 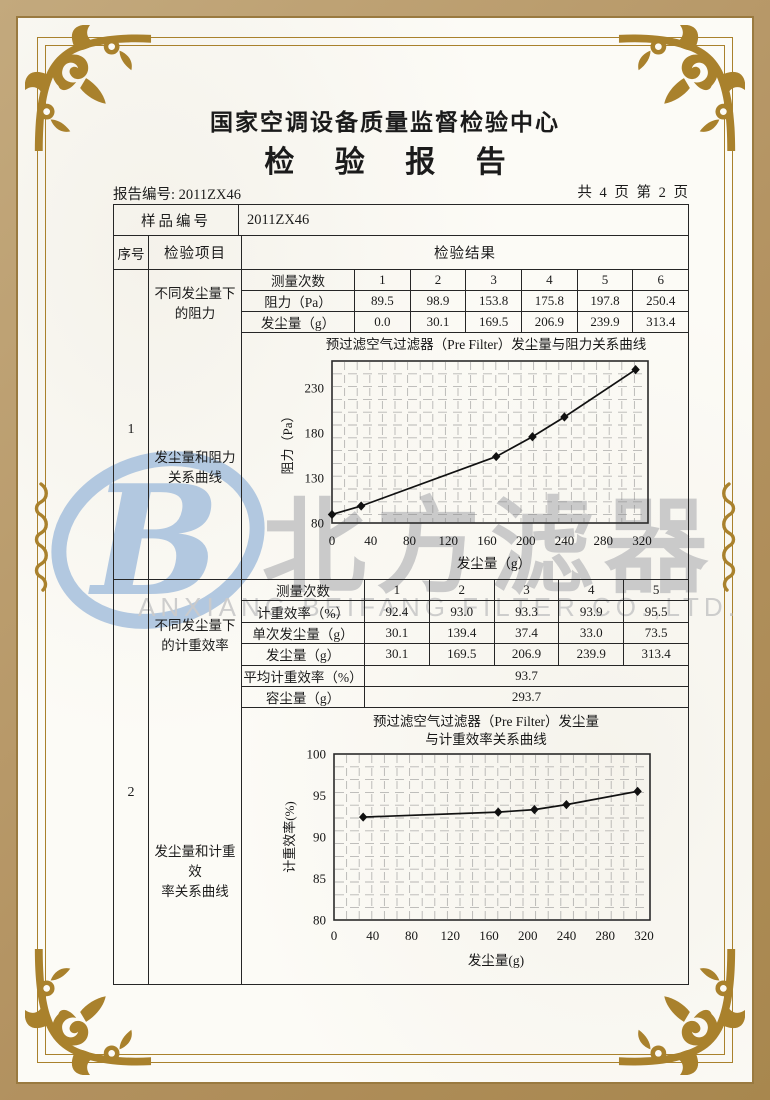 I want to click on measurement-label-cell: 发尘量（g）, so click(x=303, y=656).